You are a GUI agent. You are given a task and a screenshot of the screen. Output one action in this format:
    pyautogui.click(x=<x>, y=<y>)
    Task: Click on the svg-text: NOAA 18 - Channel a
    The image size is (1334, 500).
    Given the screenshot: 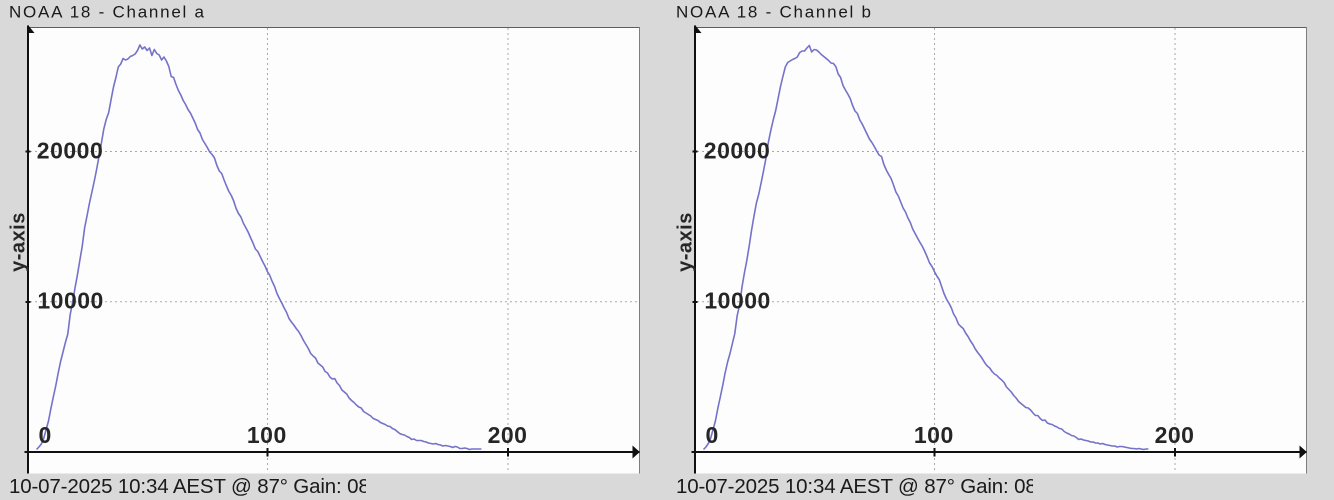 What is the action you would take?
    pyautogui.click(x=107, y=12)
    